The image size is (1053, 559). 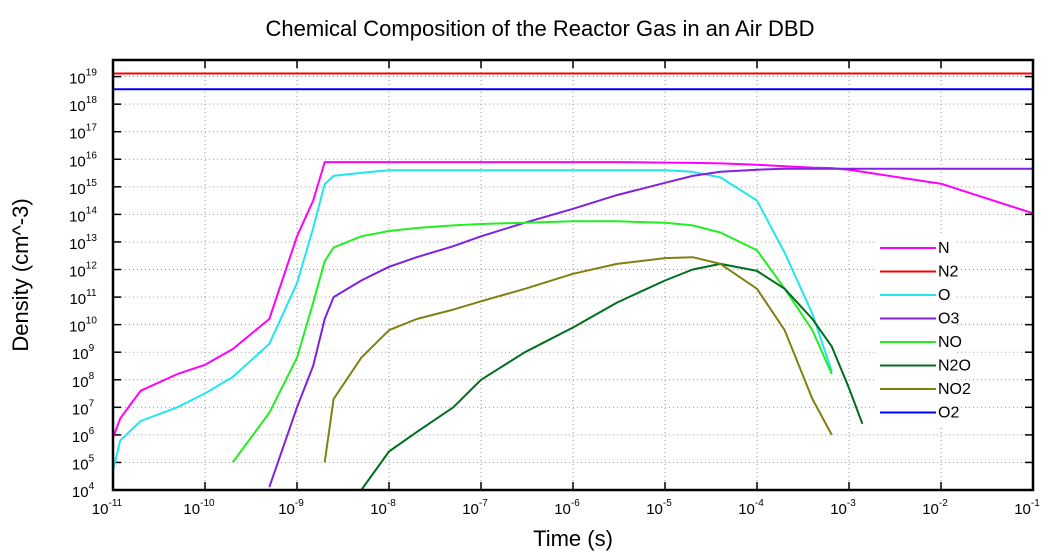 What do you see at coordinates (83, 160) in the screenshot?
I see `y-tick-label: 10¹⁶` at bounding box center [83, 160].